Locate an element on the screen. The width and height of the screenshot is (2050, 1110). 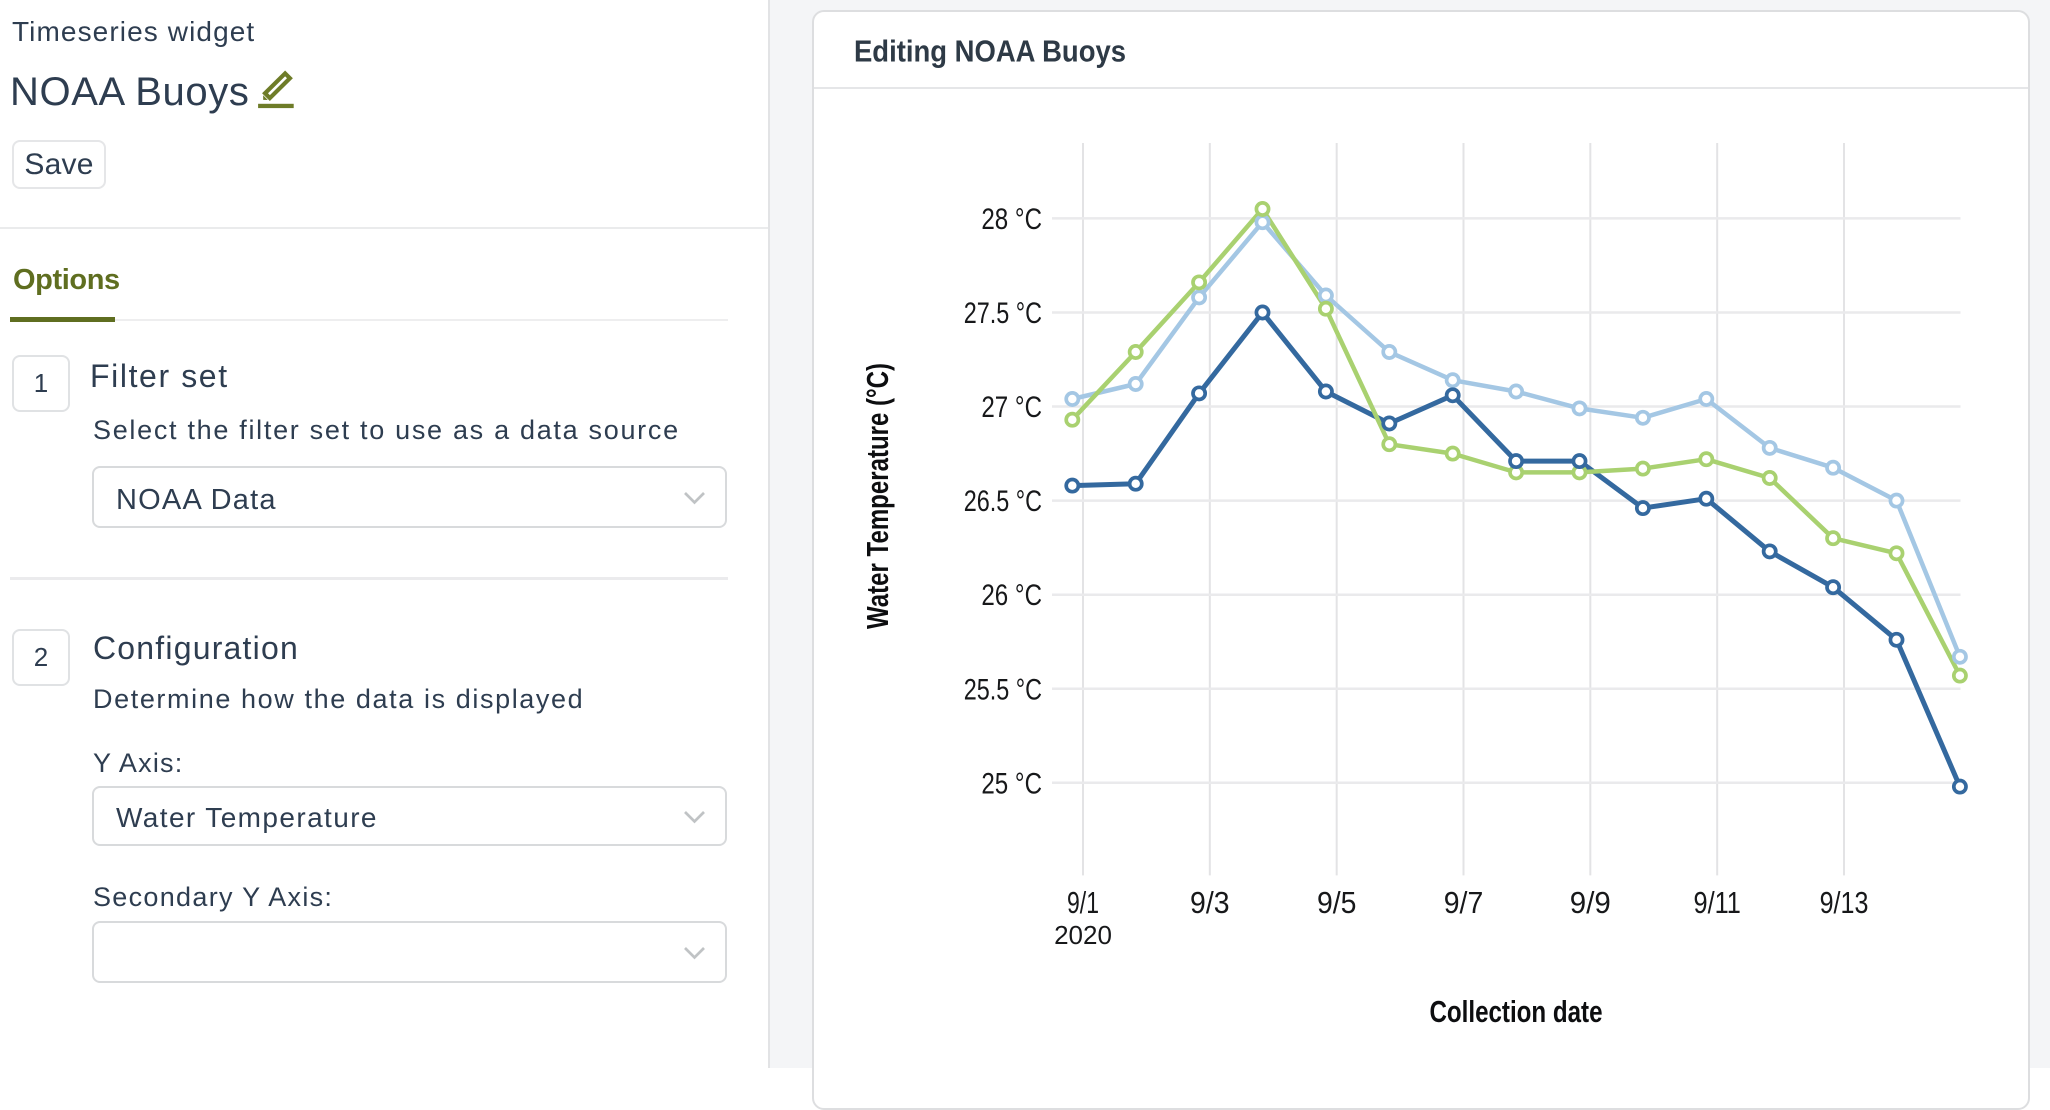
svg-text: 9/9 is located at coordinates (1590, 902).